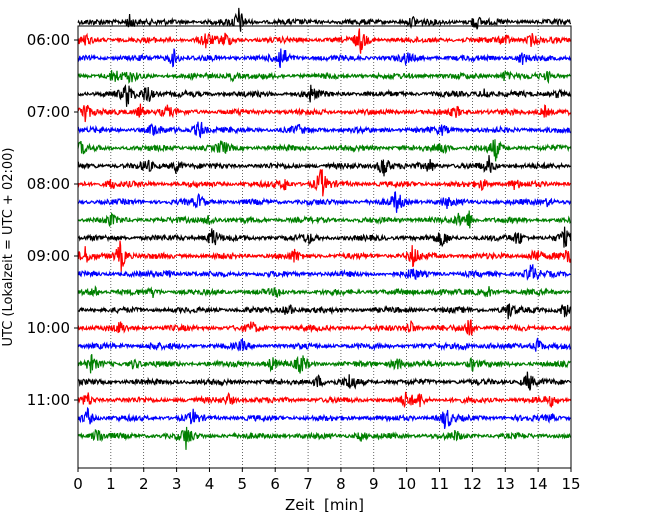 This screenshot has height=520, width=650. What do you see at coordinates (78, 484) in the screenshot?
I see `x-tick-label: 0` at bounding box center [78, 484].